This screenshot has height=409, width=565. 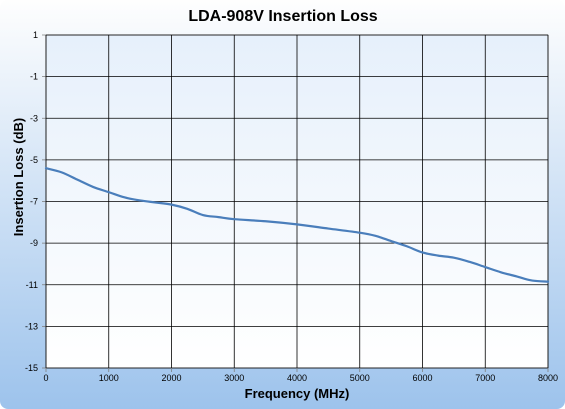 What do you see at coordinates (297, 393) in the screenshot?
I see `x-axis-label: Frequency (MHz)` at bounding box center [297, 393].